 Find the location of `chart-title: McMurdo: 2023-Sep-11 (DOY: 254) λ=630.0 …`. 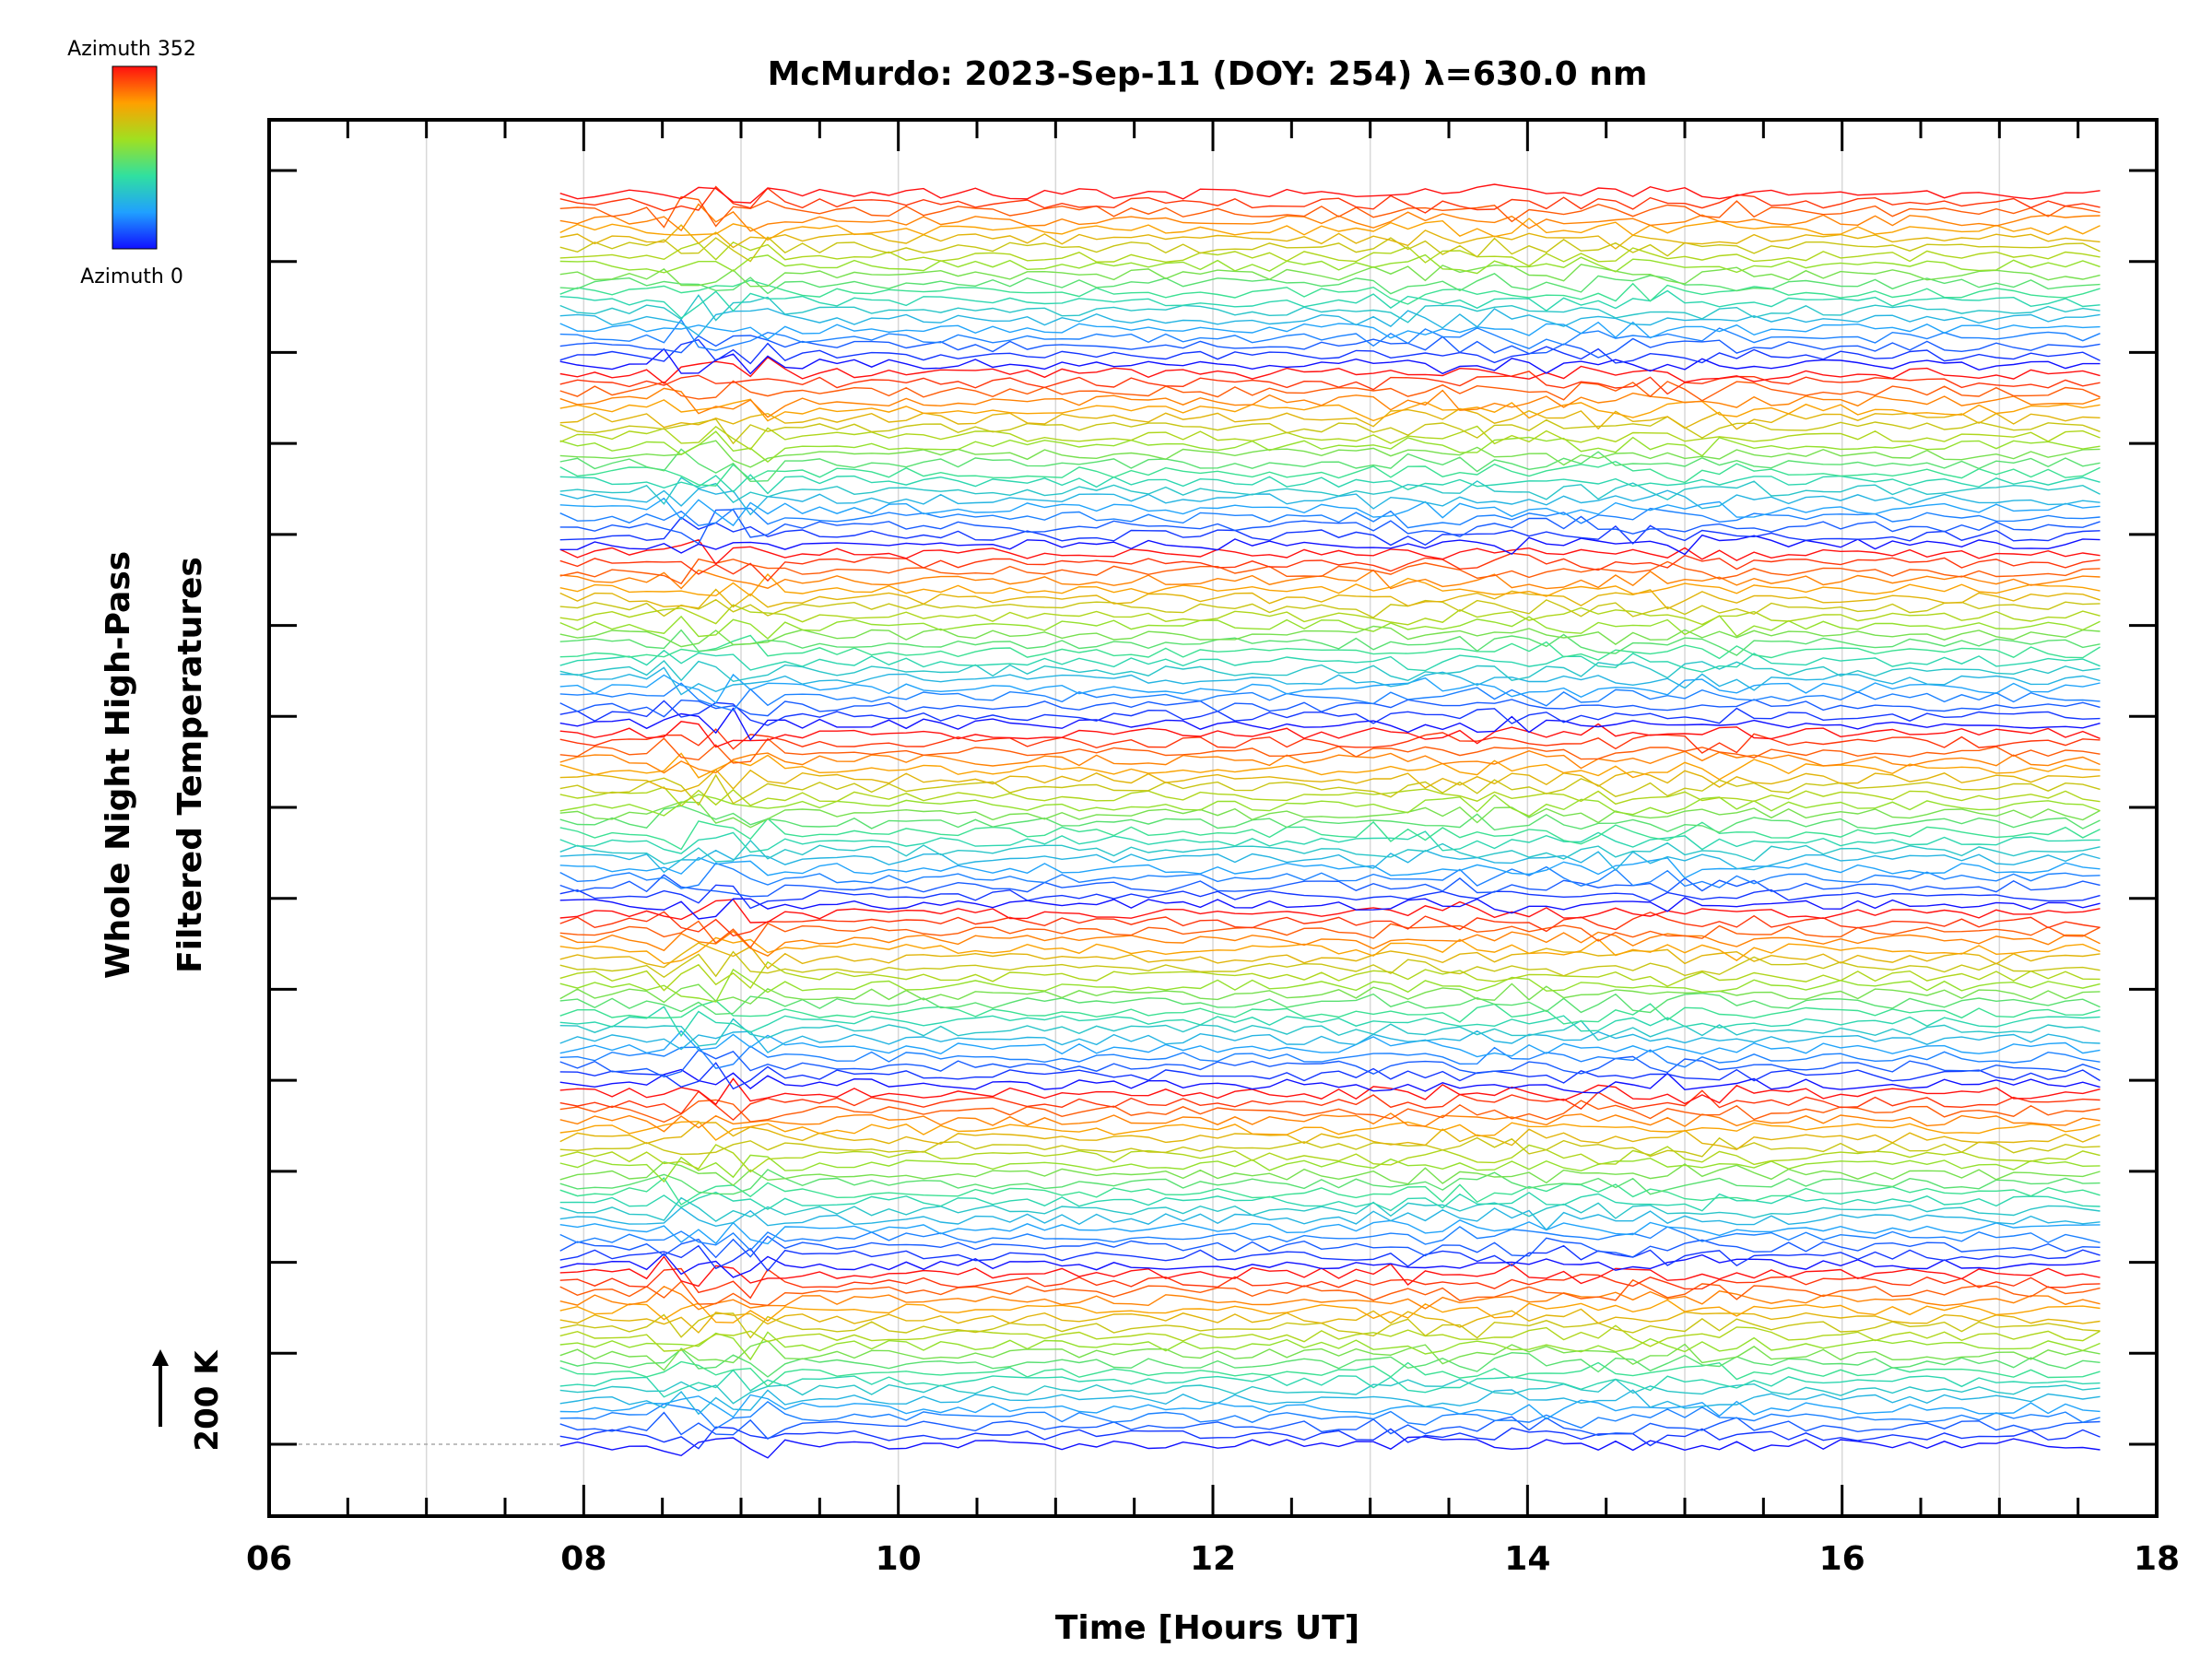

chart-title: McMurdo: 2023-Sep-11 (DOY: 254) λ=630.0 … is located at coordinates (1208, 74).